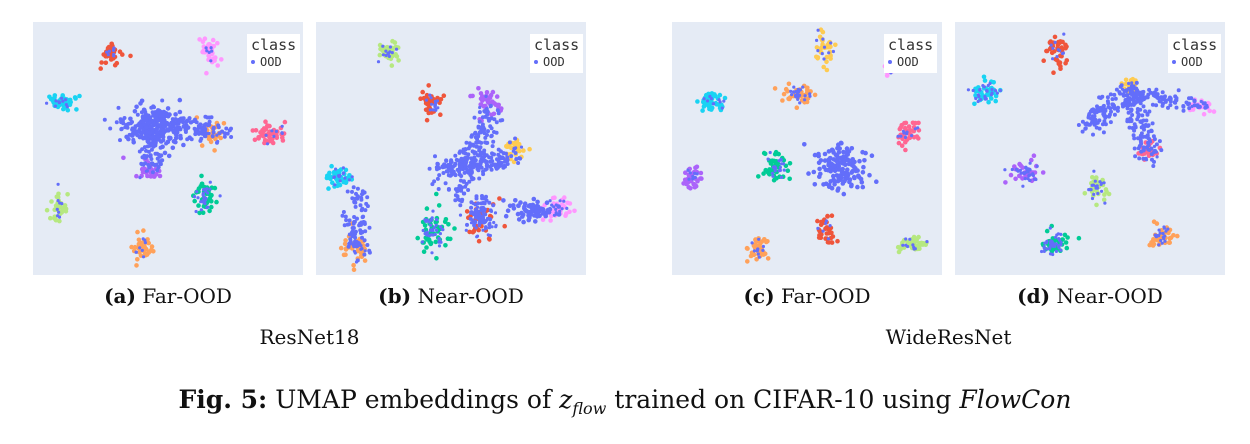 Image resolution: width=1250 pixels, height=444 pixels. Describe the element at coordinates (187, 296) in the screenshot. I see `subcaption-text: Far-OOD` at that location.